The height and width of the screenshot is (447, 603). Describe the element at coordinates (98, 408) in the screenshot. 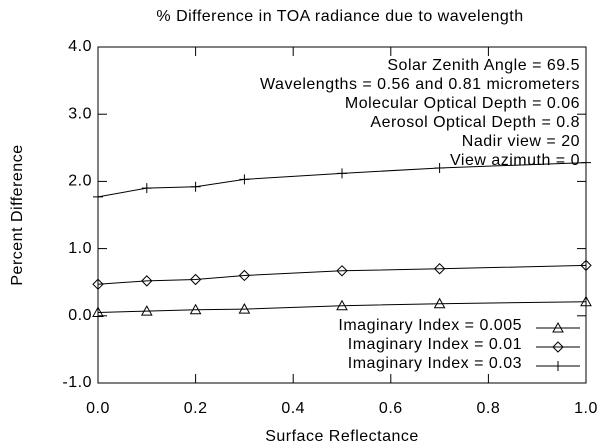

I see `x-tick-label: 0.0` at that location.